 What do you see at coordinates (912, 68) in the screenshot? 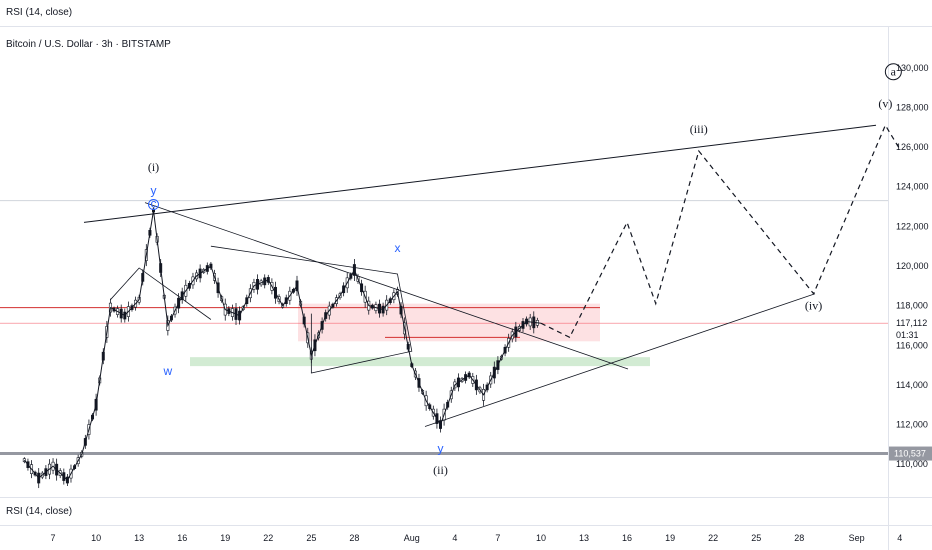
I see `y-tick-label: 130,000` at bounding box center [912, 68].